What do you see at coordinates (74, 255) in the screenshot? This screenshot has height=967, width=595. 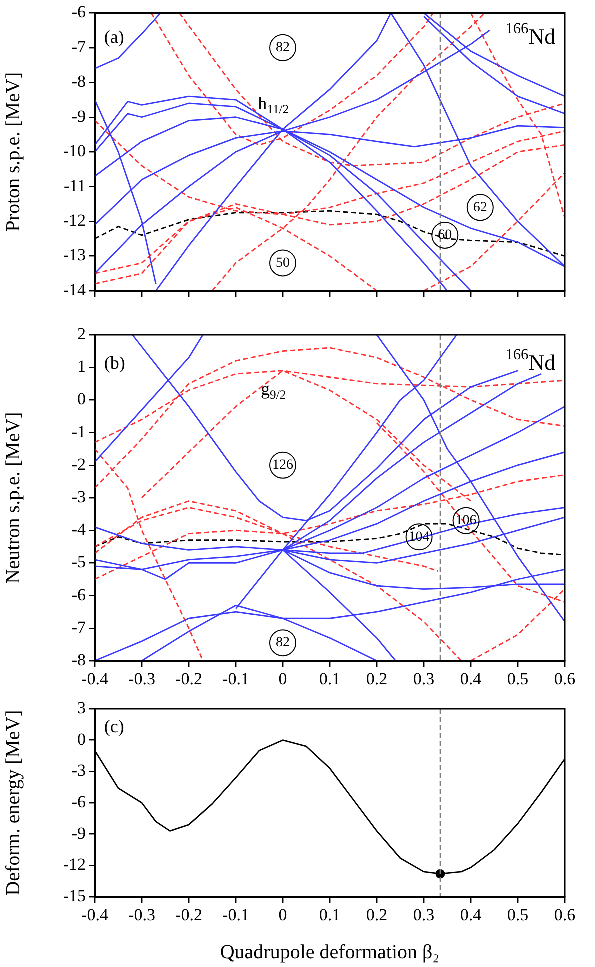 I see `y-tick-label: -13` at bounding box center [74, 255].